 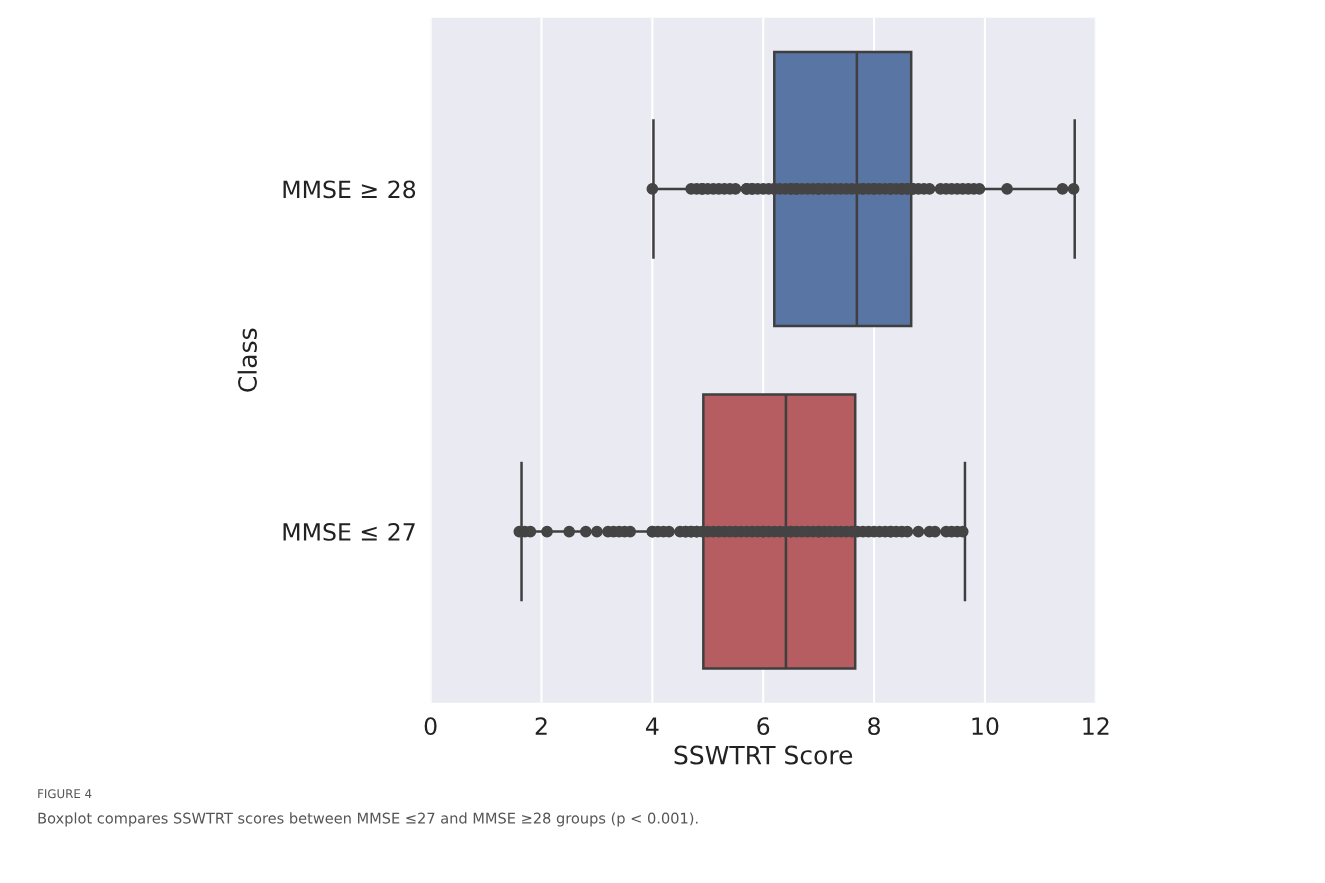 What do you see at coordinates (652, 726) in the screenshot?
I see `x-tick-label: 4` at bounding box center [652, 726].